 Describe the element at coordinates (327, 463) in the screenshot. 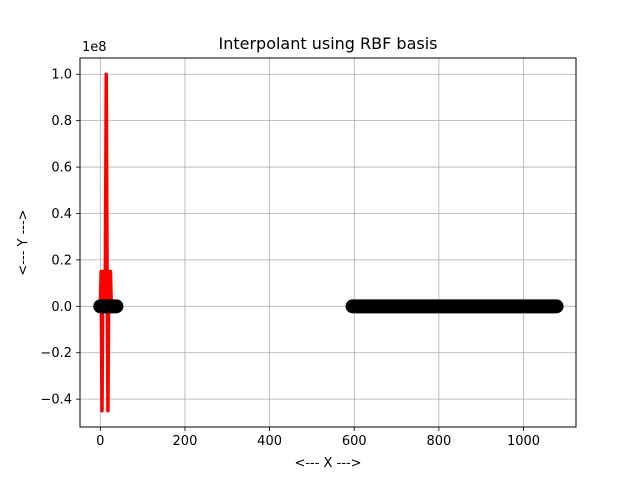

I see `x-axis-label: <--- X --->` at that location.